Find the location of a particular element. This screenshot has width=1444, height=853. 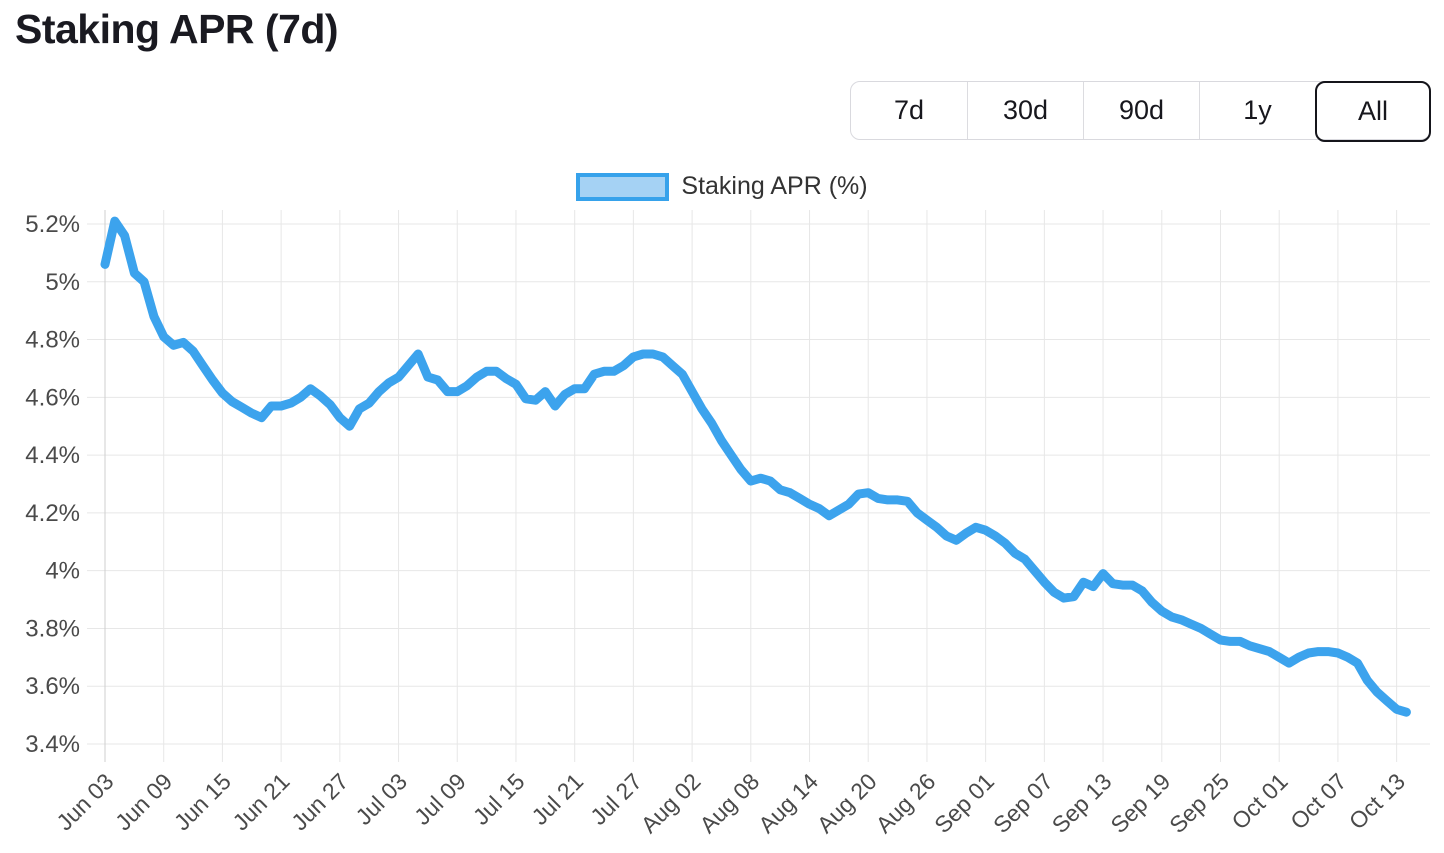

svg-text: Aug 20 is located at coordinates (847, 803).